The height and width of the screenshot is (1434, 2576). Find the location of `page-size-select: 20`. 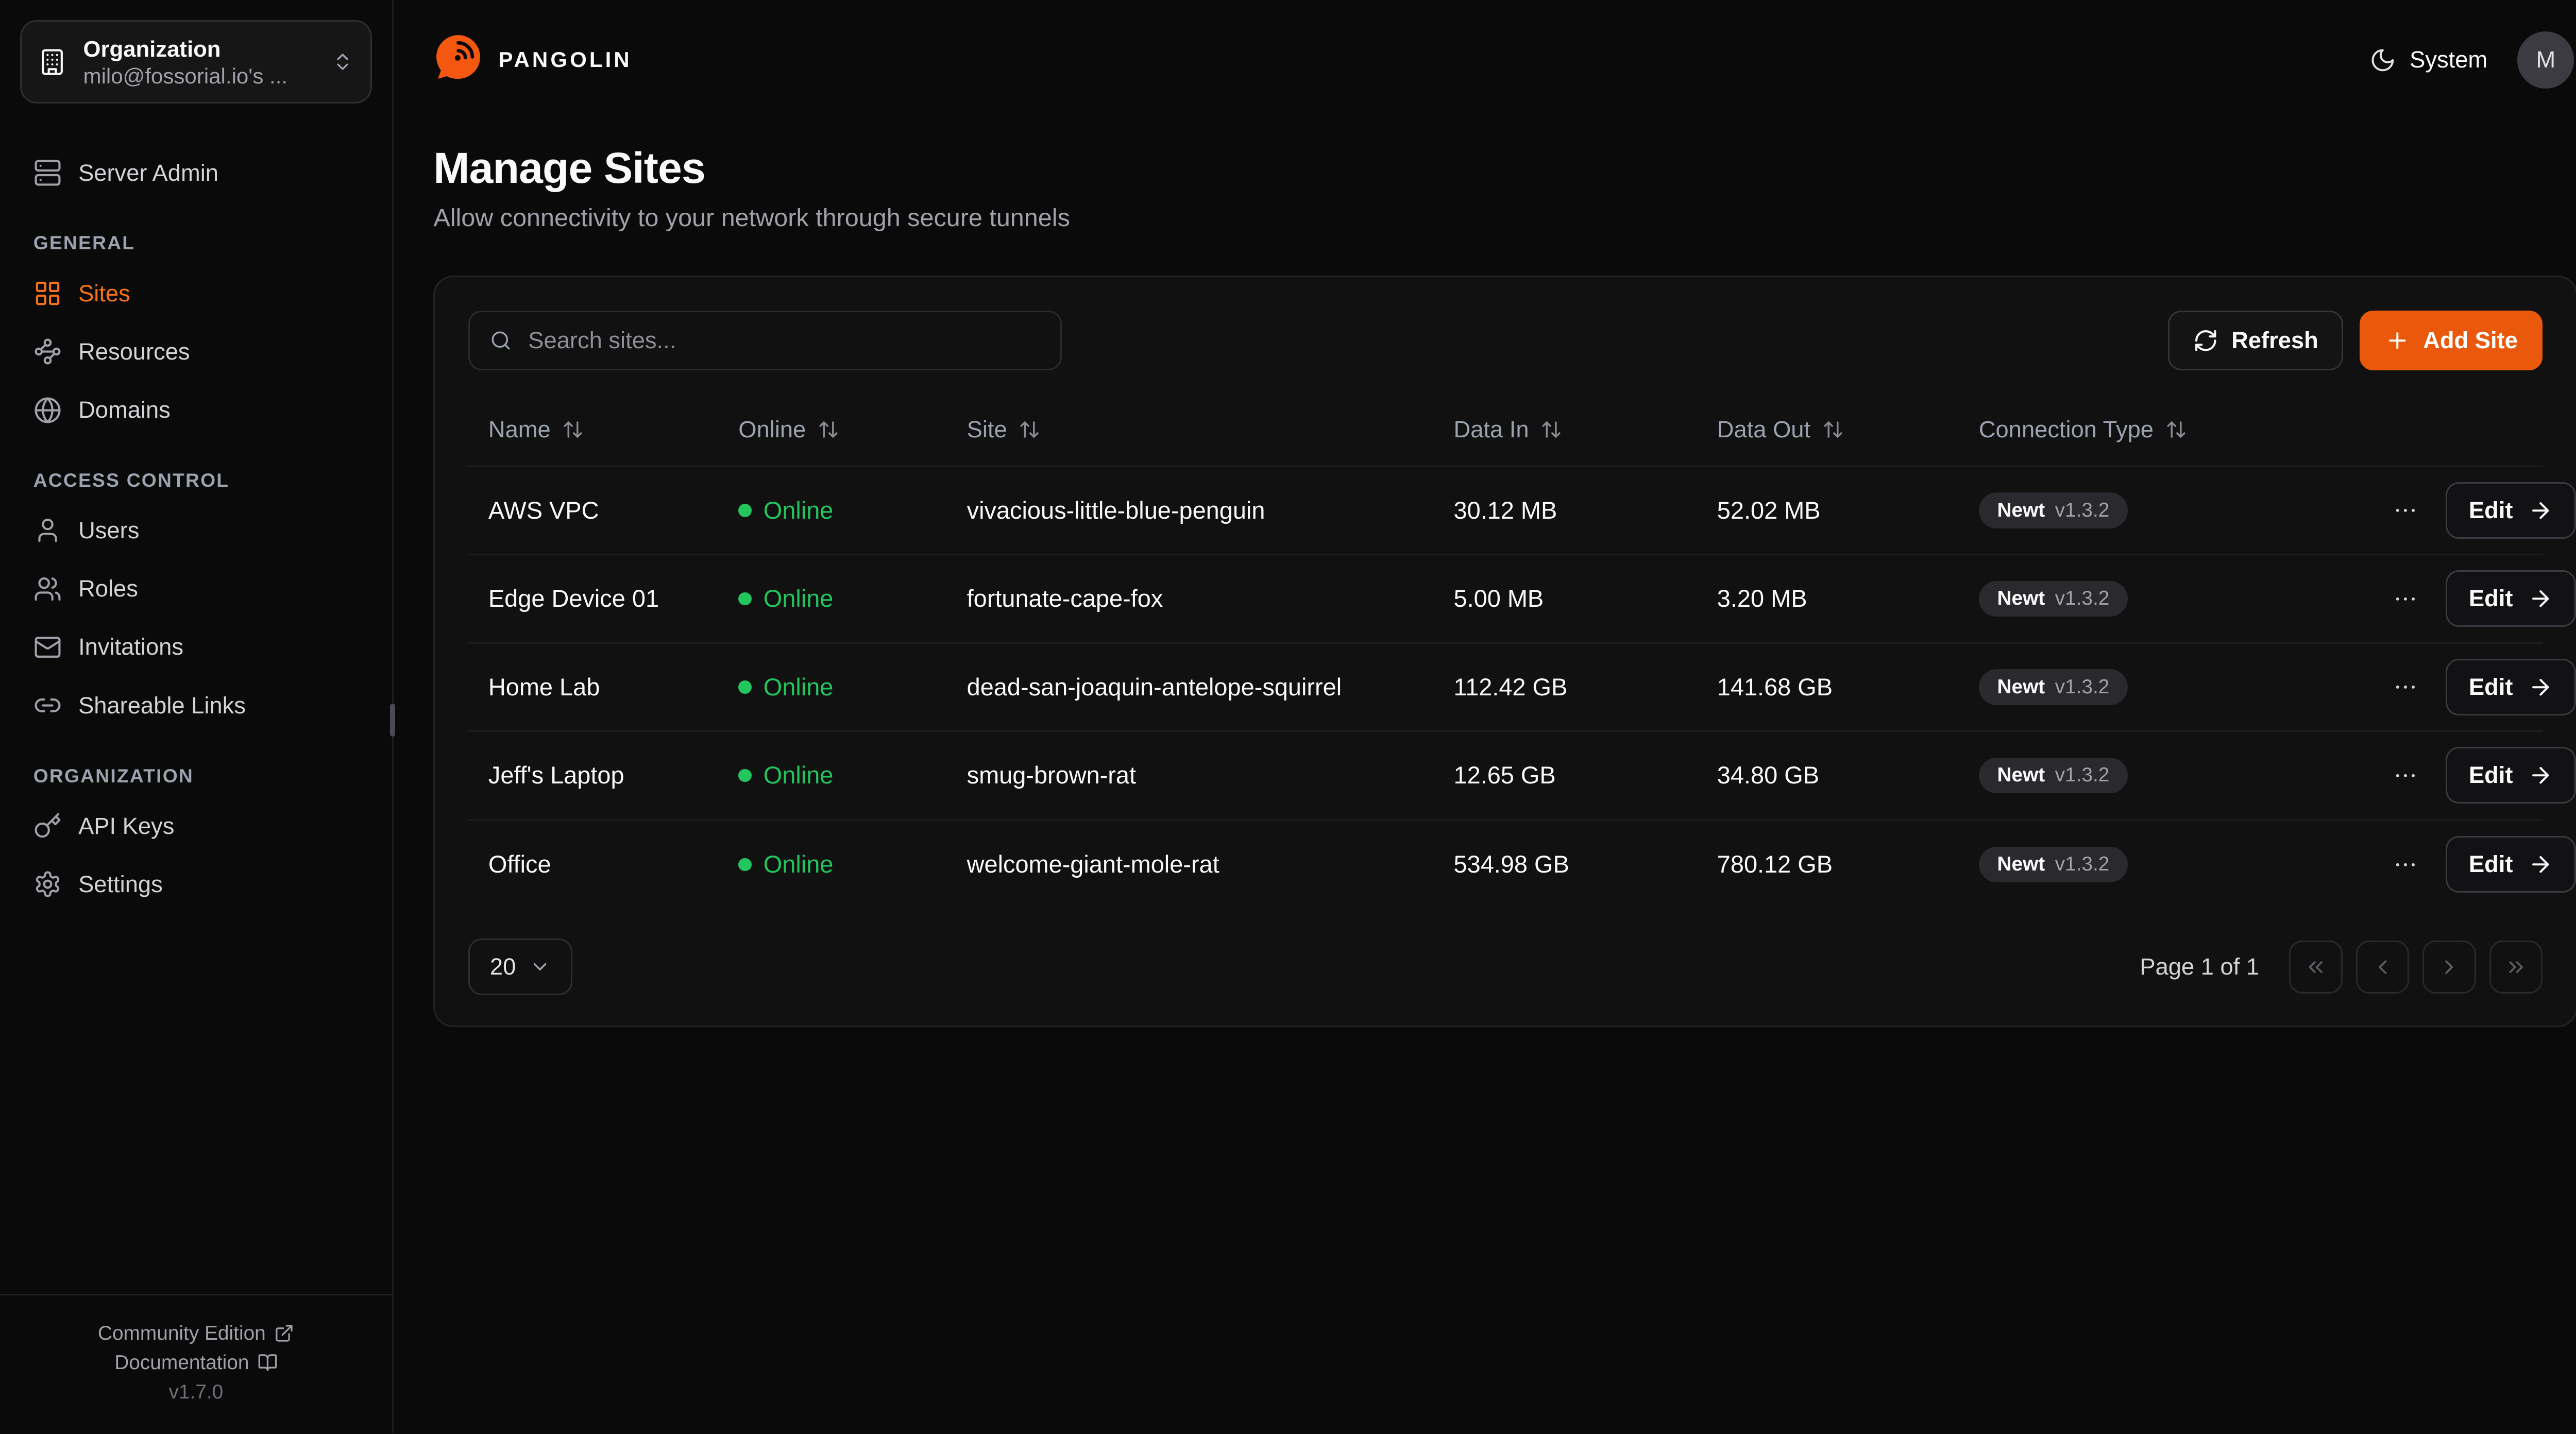

page-size-select: 20 is located at coordinates (520, 967).